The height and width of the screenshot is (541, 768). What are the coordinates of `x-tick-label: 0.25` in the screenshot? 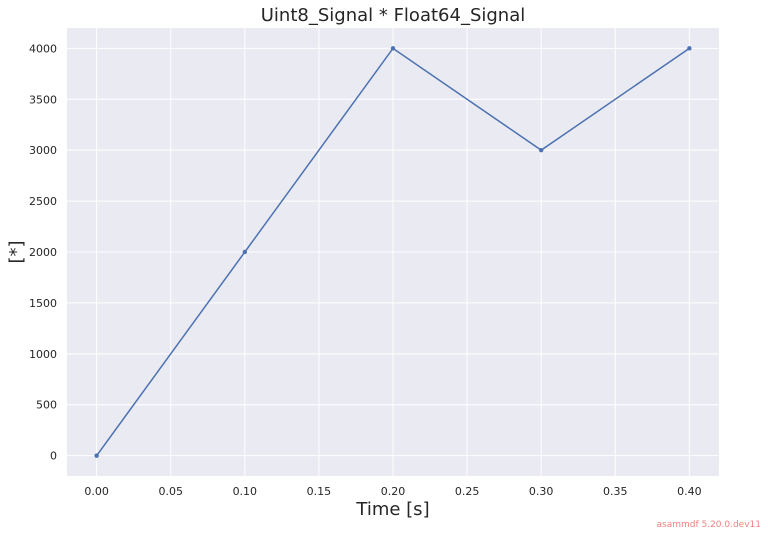 It's located at (467, 491).